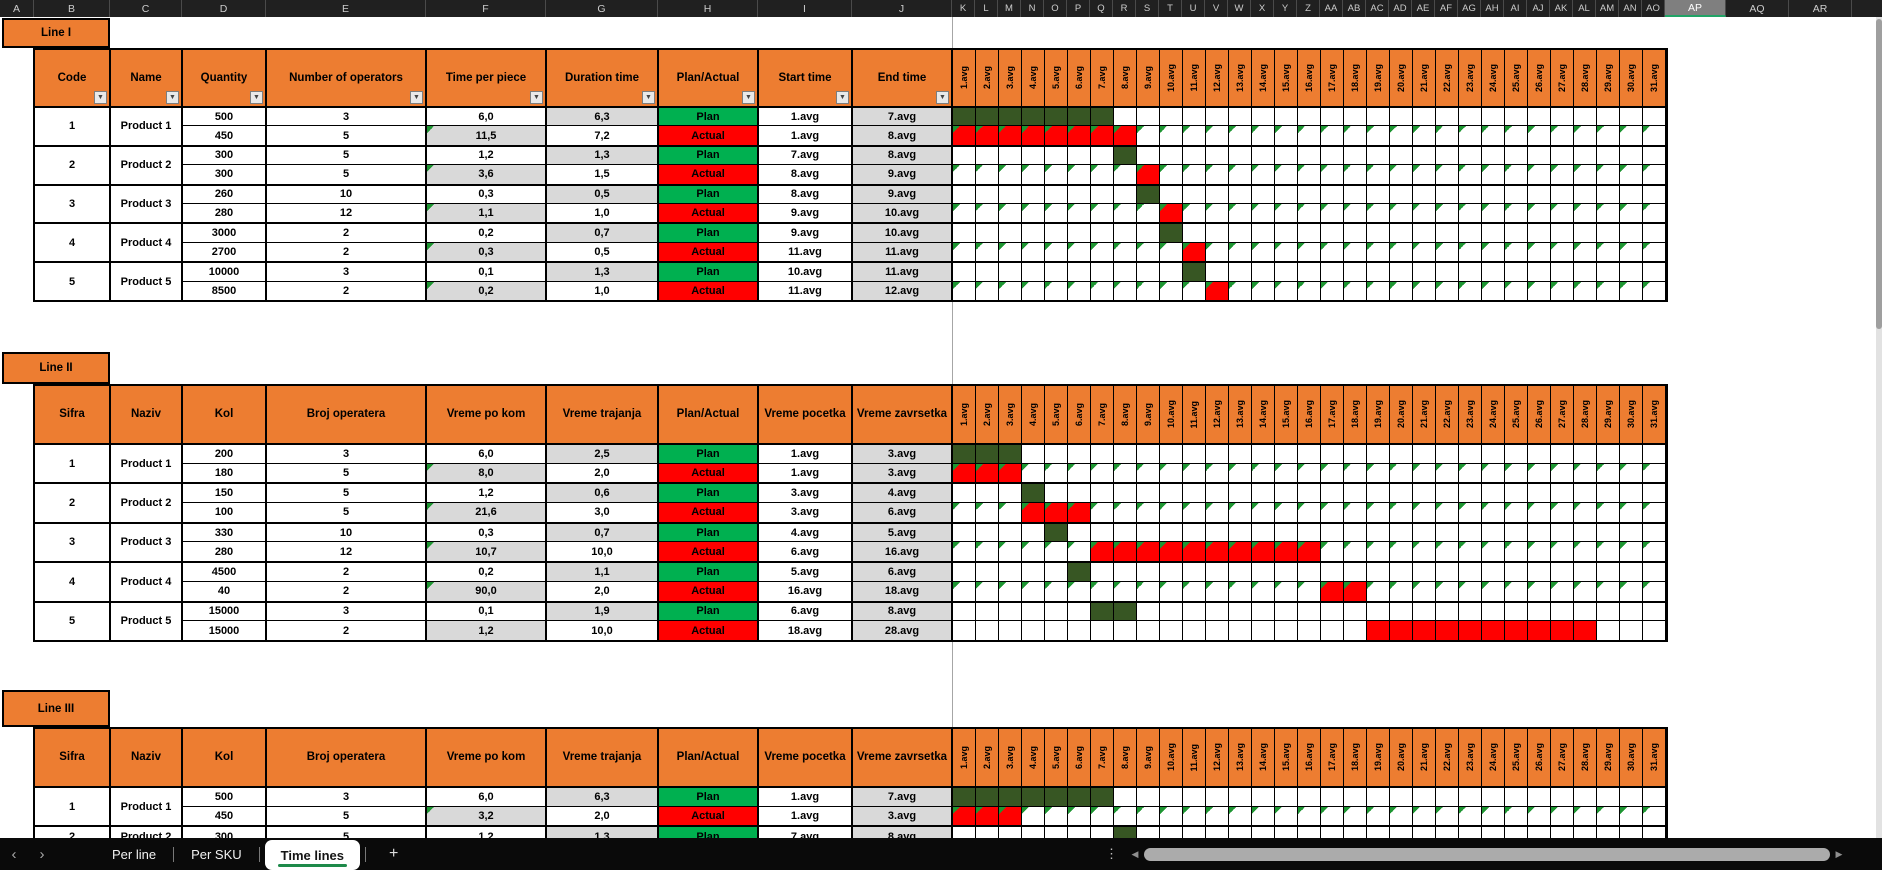 This screenshot has width=1882, height=870. Describe the element at coordinates (903, 572) in the screenshot. I see `cell-end-time: 6.avg` at that location.